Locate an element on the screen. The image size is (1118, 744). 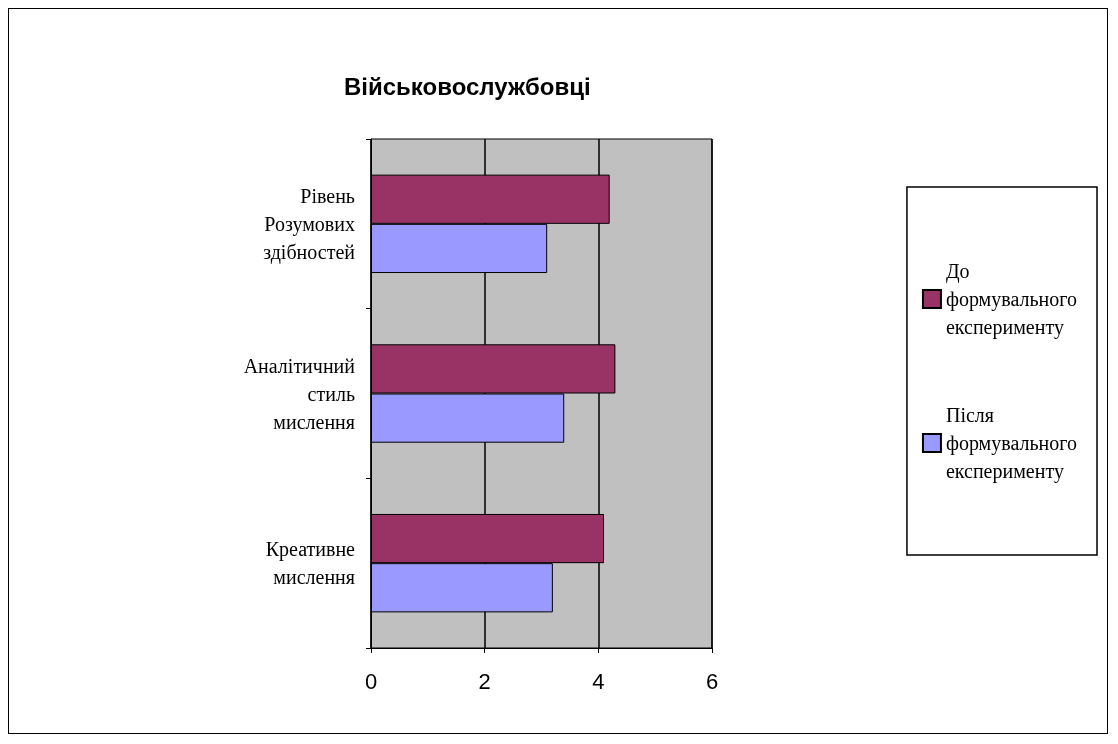
x-tick-label: 0 is located at coordinates (371, 681).